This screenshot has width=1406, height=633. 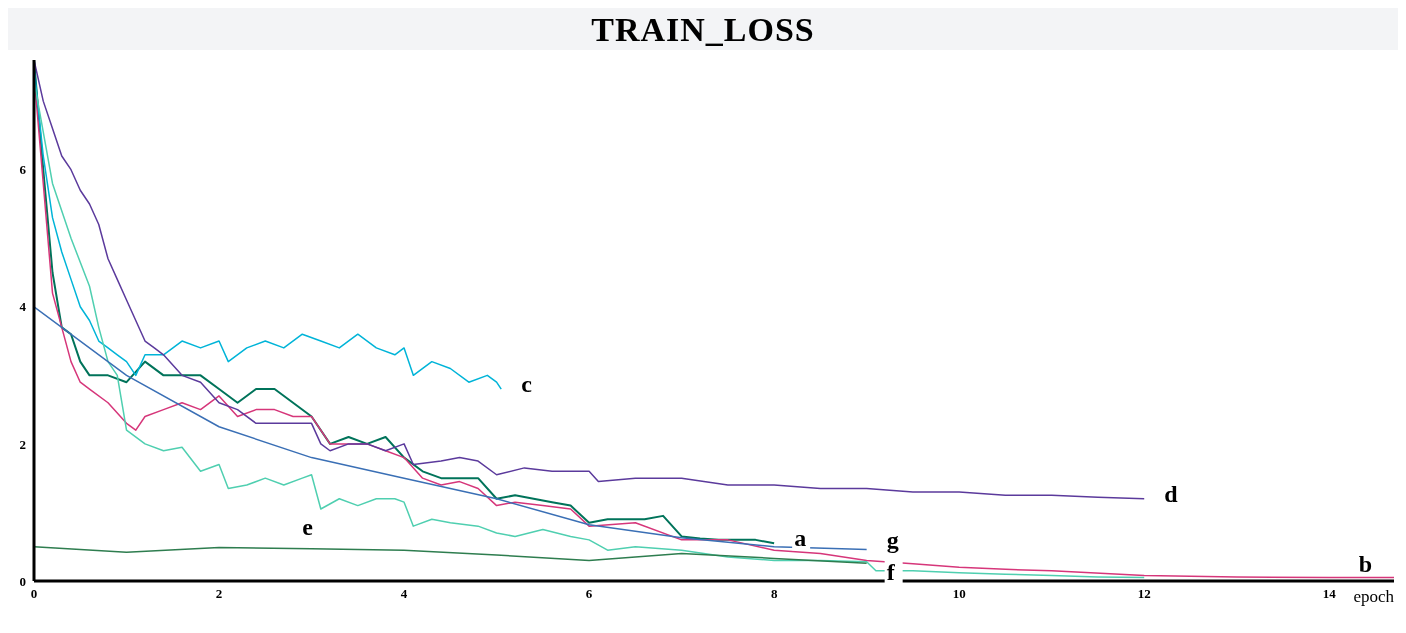 I want to click on x-tick-label: 12, so click(x=1144, y=594).